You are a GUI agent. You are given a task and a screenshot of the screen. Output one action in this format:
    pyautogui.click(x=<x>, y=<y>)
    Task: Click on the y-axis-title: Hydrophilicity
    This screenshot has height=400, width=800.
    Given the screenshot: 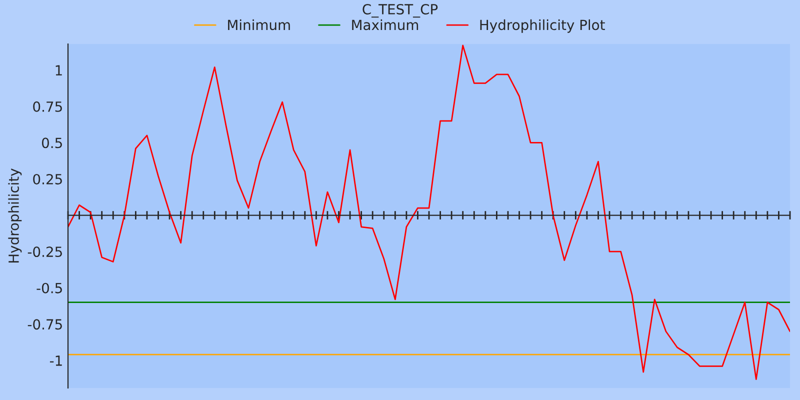 What is the action you would take?
    pyautogui.click(x=15, y=215)
    